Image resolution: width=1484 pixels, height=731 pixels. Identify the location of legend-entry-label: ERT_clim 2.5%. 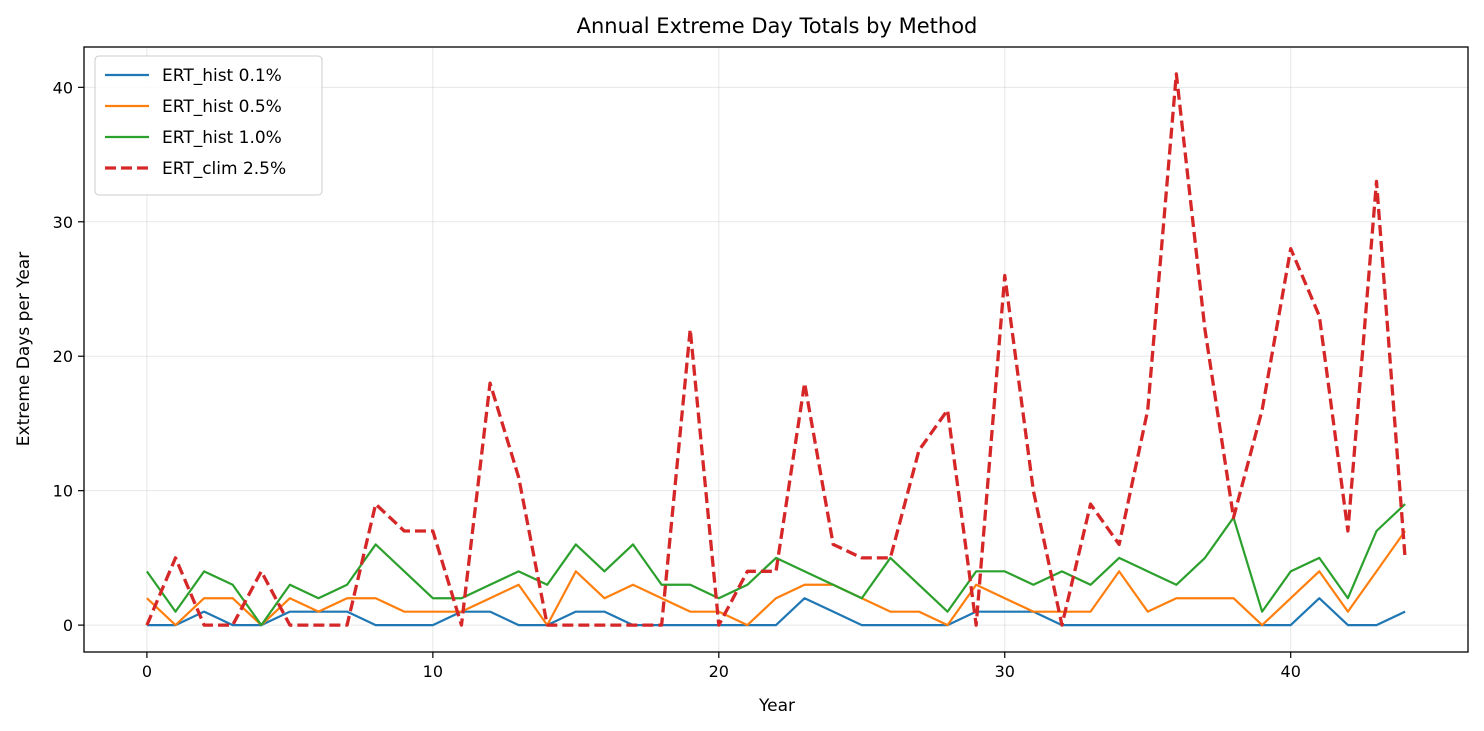
(224, 169).